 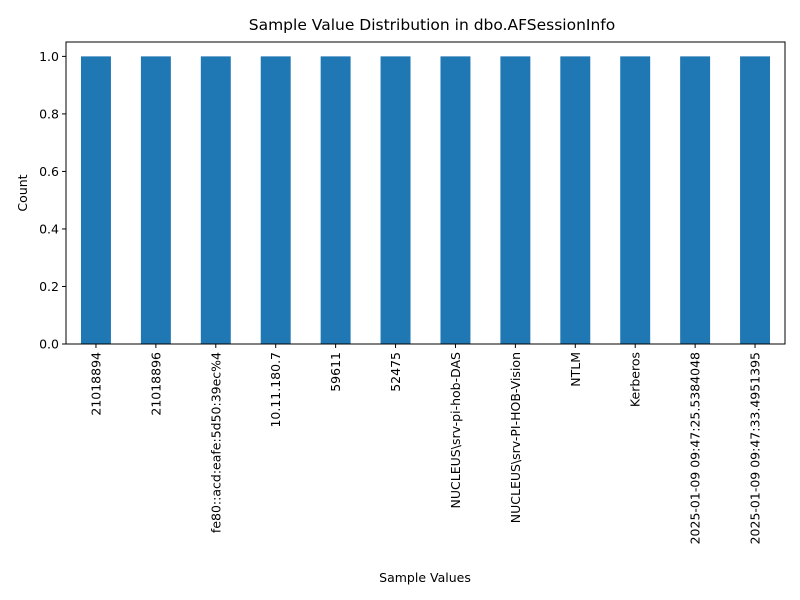 I want to click on x-tick-label: 2025-01-09 09:47:33.4951395, so click(x=755, y=448).